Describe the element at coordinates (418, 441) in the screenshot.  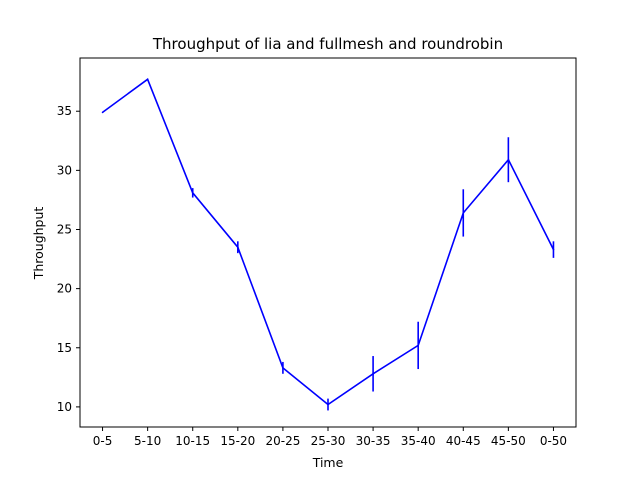
I see `x-tick-label: 35-40` at that location.